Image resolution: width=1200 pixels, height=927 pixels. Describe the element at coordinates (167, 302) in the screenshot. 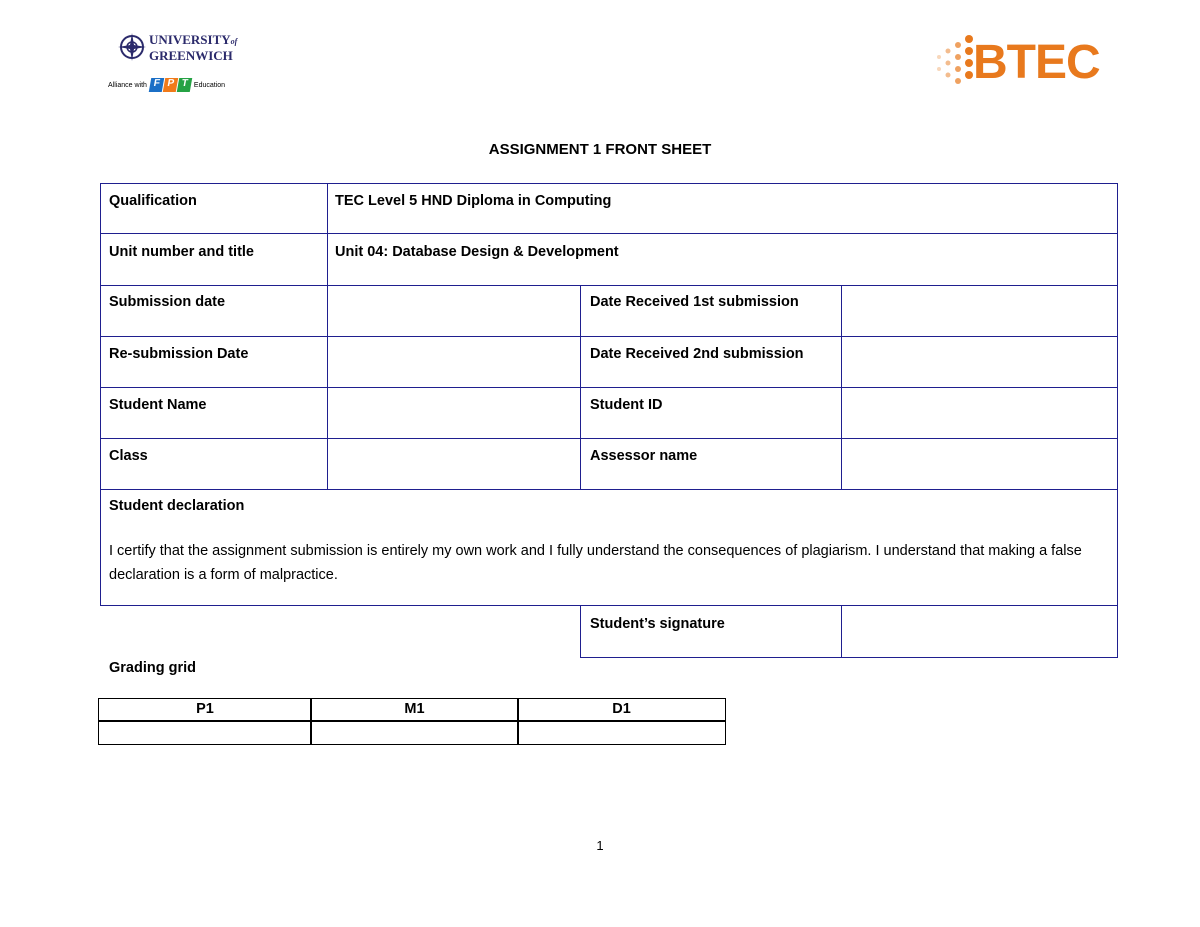

I see `submission-date-label: Submission date` at that location.